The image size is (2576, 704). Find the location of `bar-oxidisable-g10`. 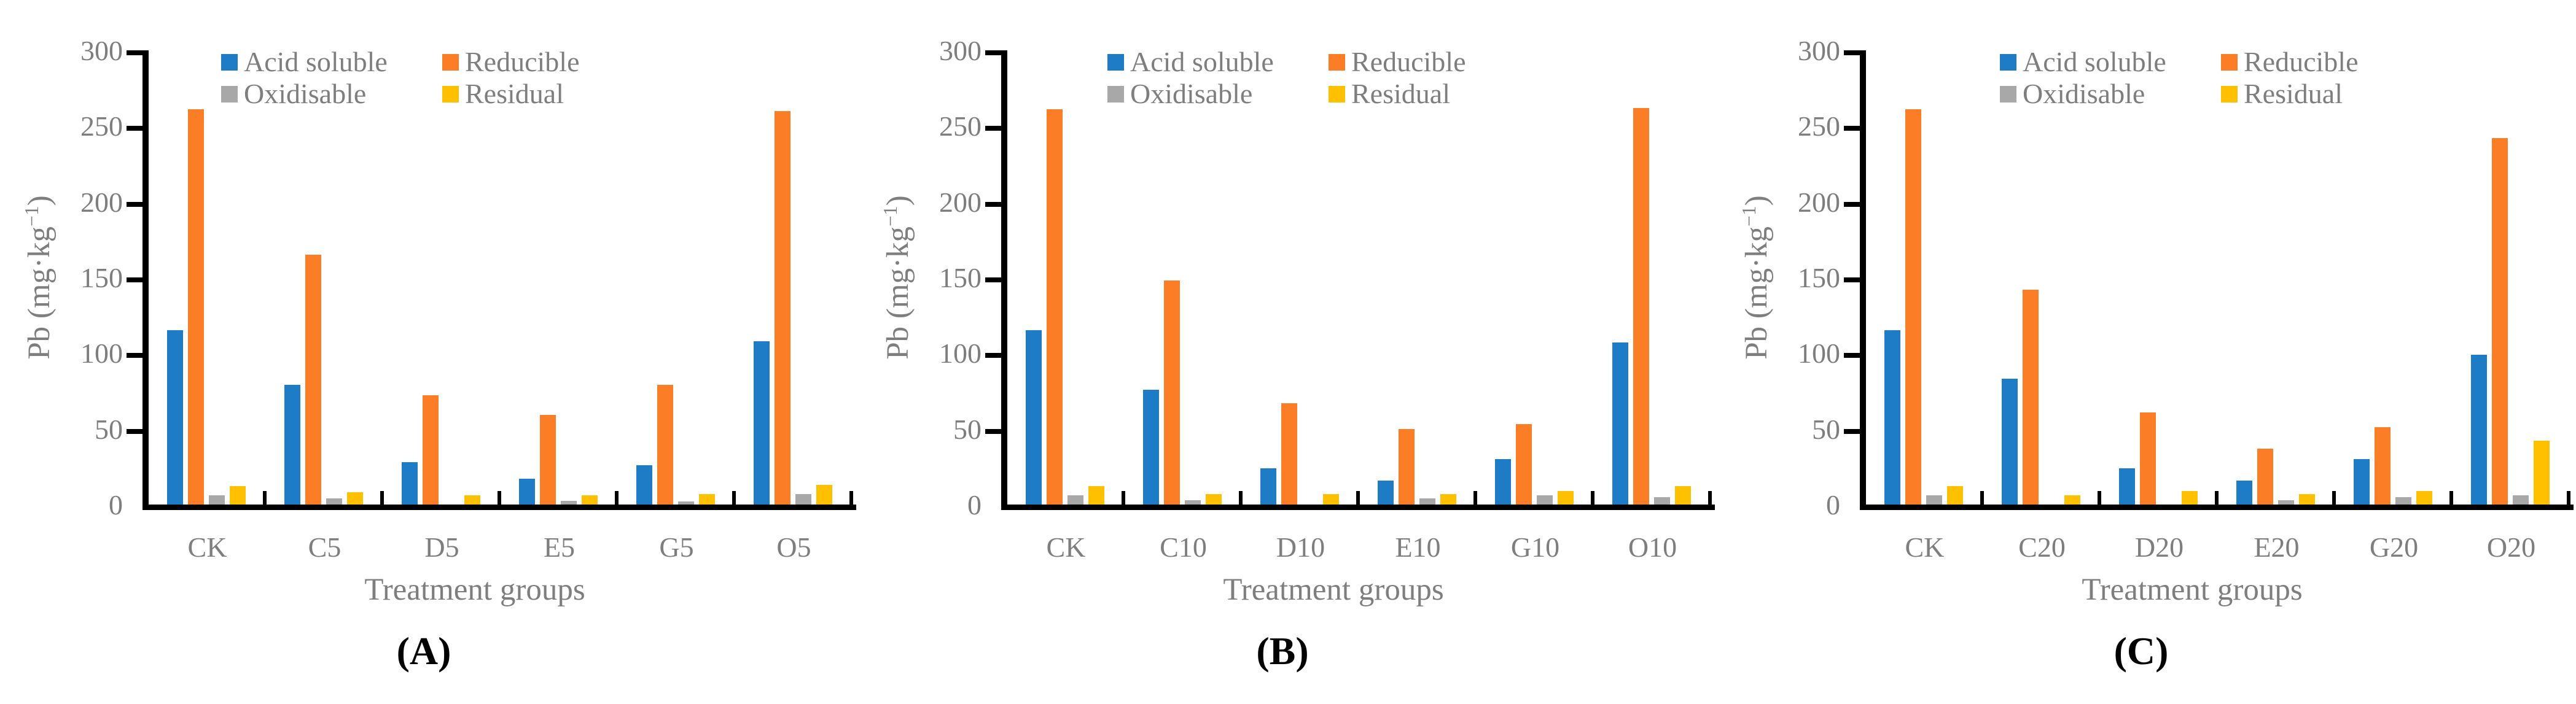

bar-oxidisable-g10 is located at coordinates (1545, 500).